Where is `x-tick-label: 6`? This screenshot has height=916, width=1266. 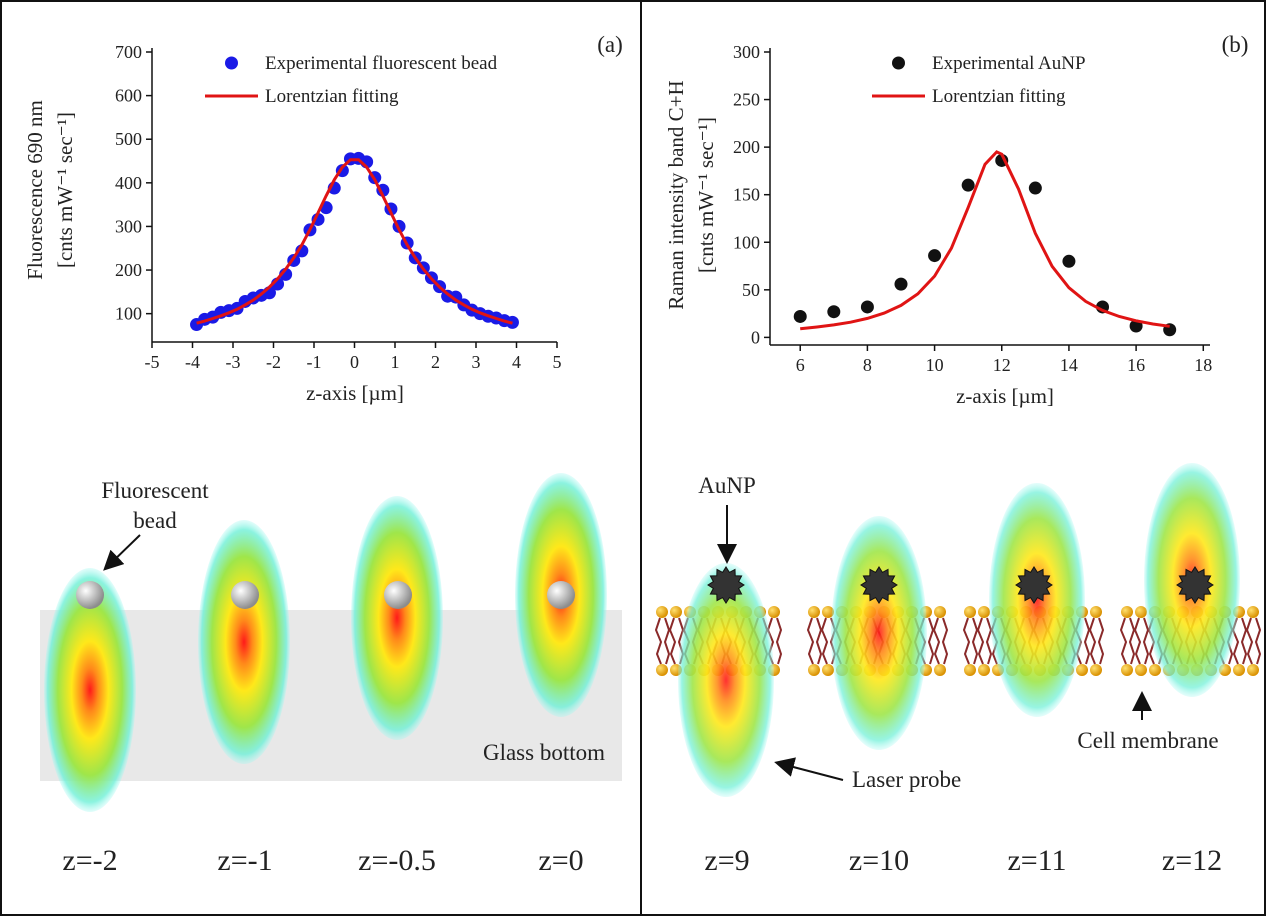
x-tick-label: 6 is located at coordinates (800, 365).